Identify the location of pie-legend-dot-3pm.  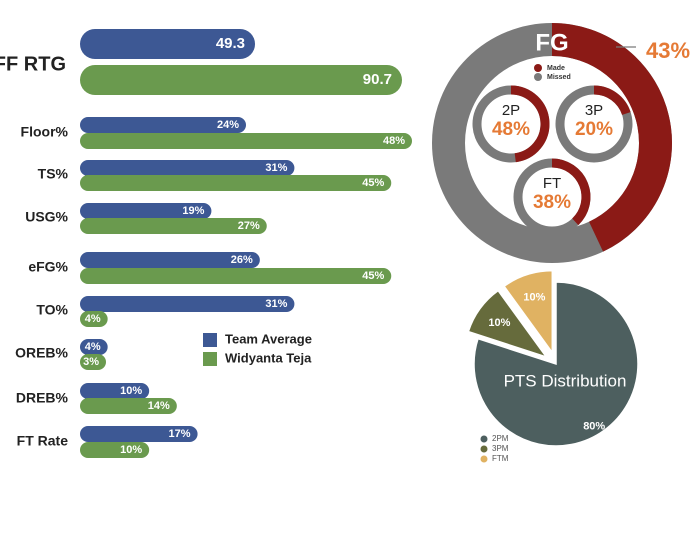
(484, 449).